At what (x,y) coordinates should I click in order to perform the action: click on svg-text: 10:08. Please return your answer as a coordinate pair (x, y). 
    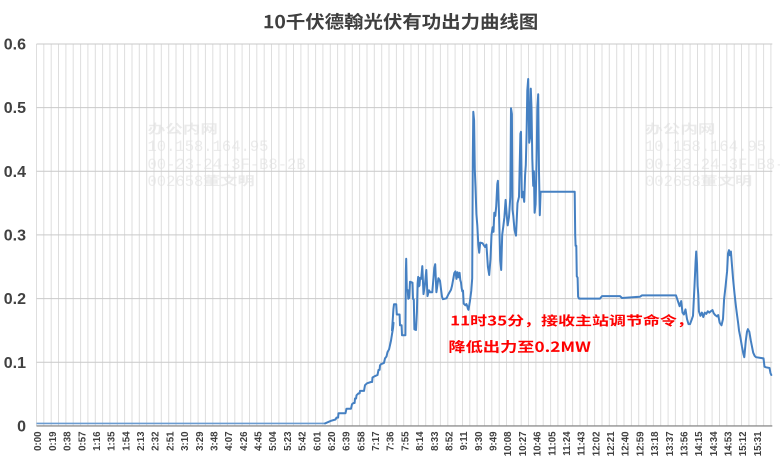
    Looking at the image, I should click on (508, 443).